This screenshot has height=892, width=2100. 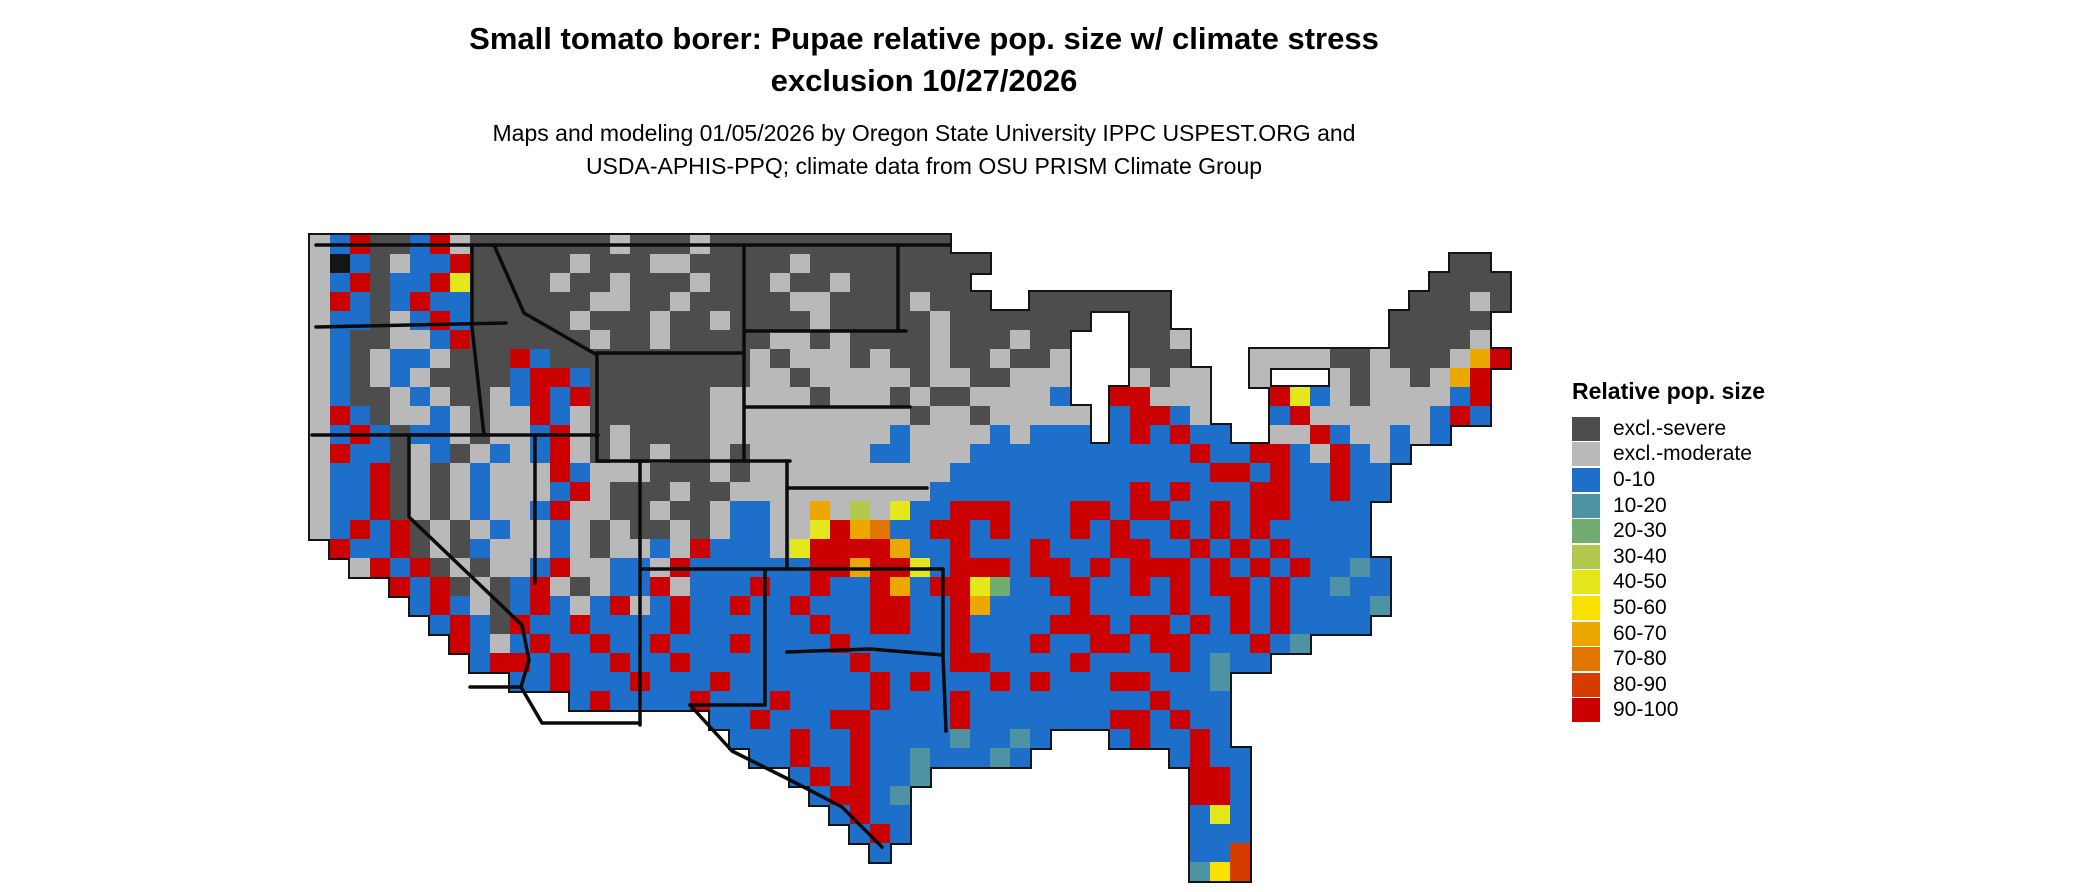 I want to click on legend-label: 0-10, so click(x=1634, y=479).